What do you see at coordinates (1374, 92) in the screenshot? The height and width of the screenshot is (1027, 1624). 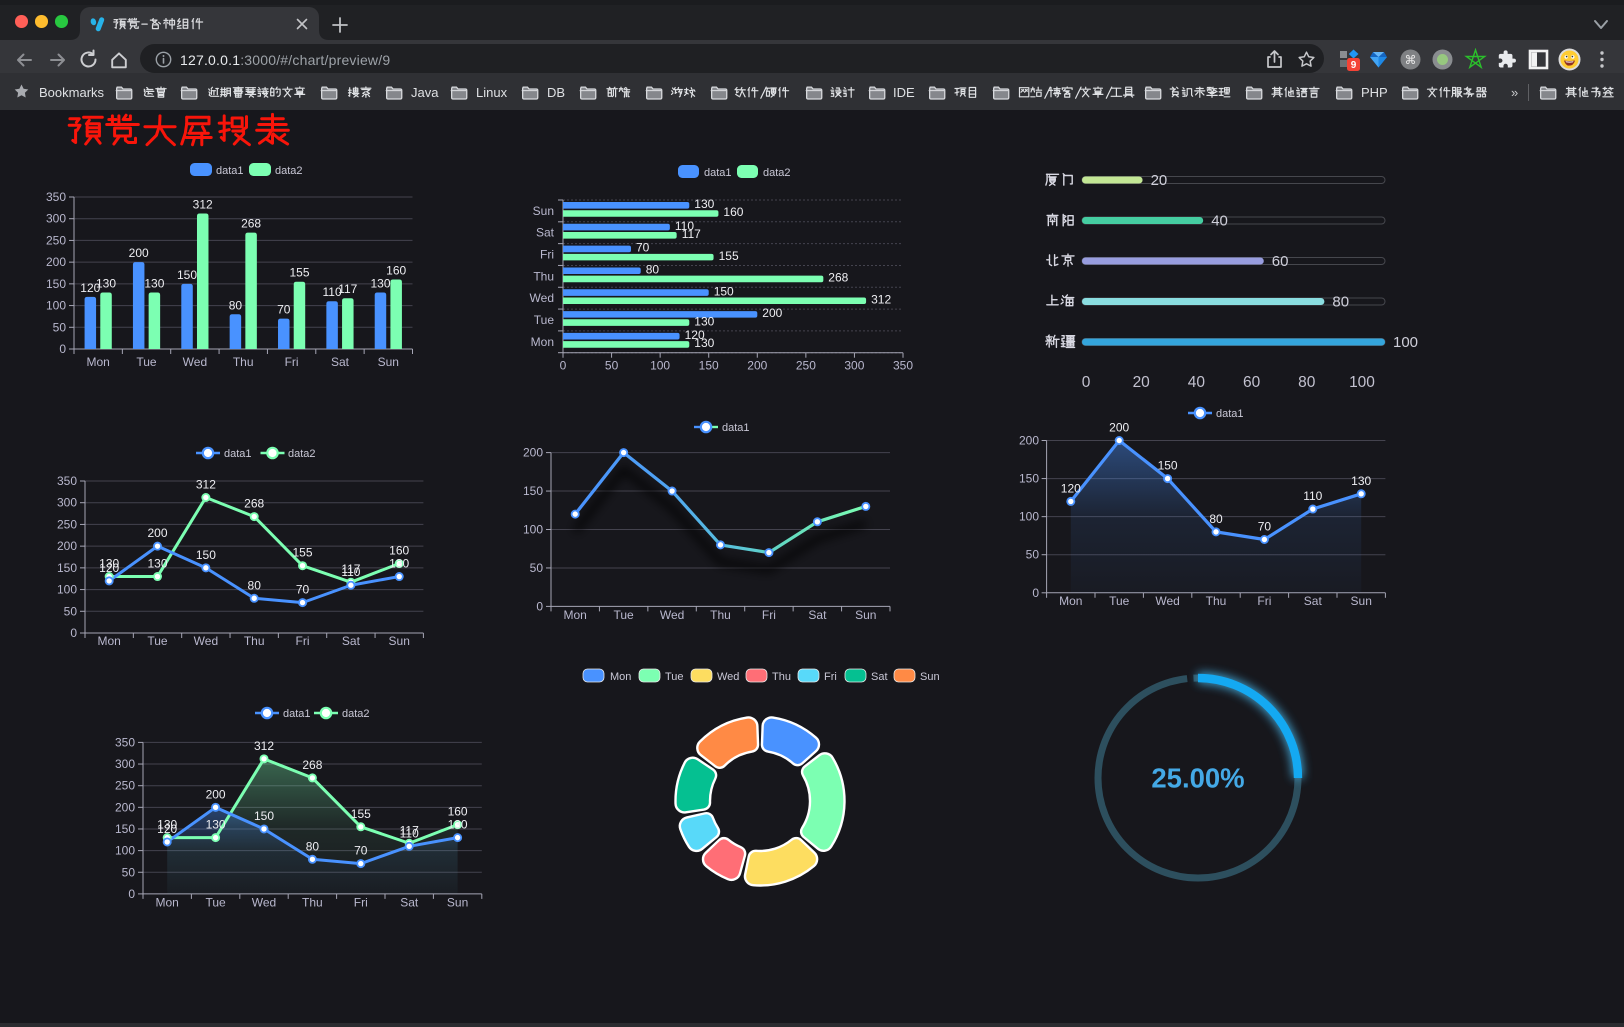 I see `svg-text: PHP` at bounding box center [1374, 92].